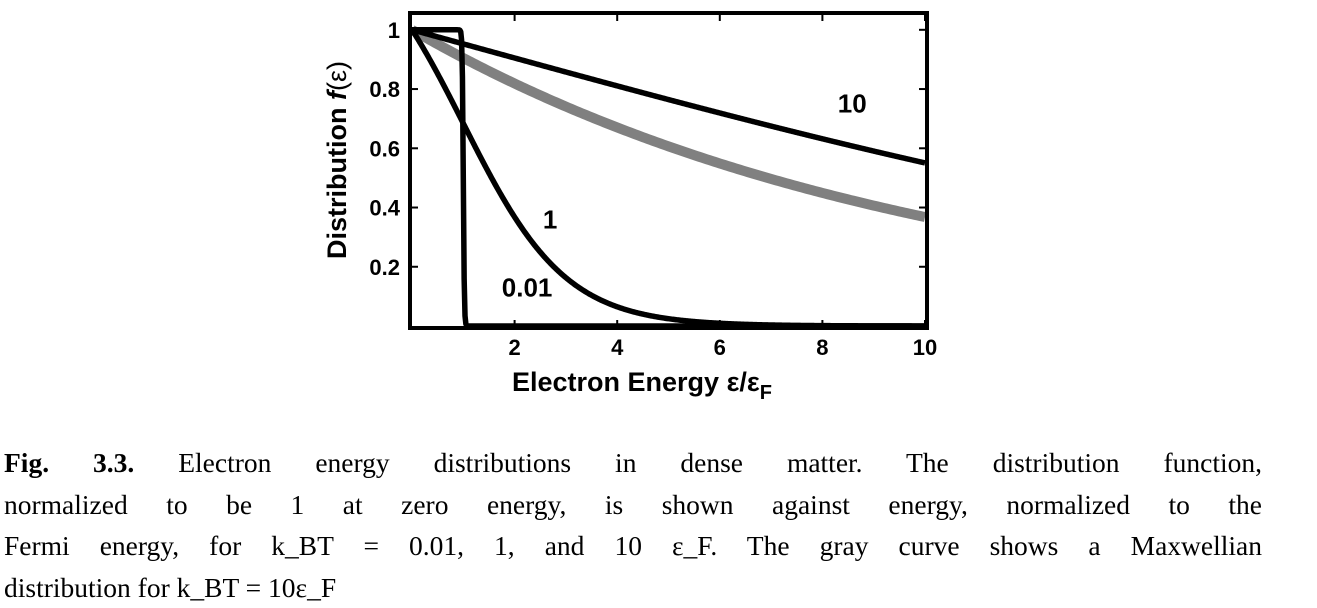 The height and width of the screenshot is (608, 1317). What do you see at coordinates (170, 587) in the screenshot?
I see `caption-line-4: distribution for k_BT = 10ε_F` at bounding box center [170, 587].